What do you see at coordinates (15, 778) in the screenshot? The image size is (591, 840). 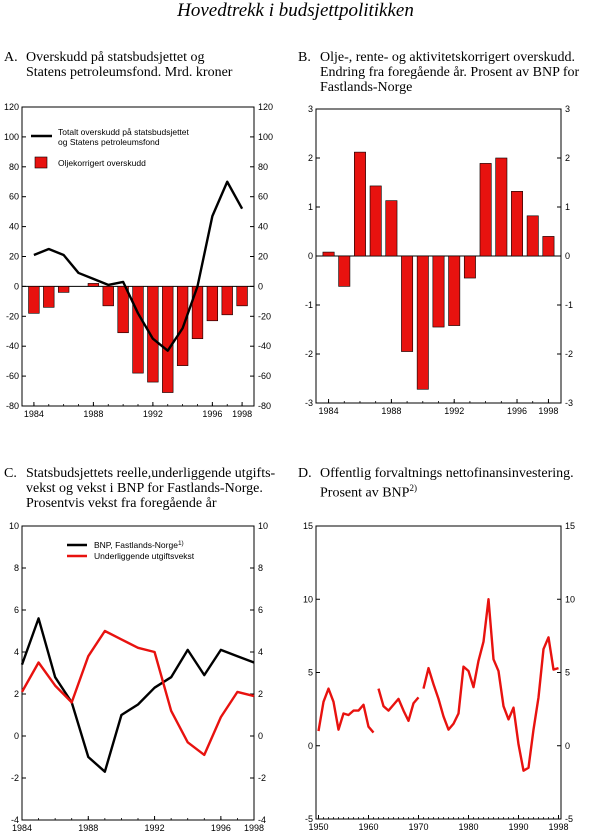 I see `panel-c-ytick-label-left: -2` at bounding box center [15, 778].